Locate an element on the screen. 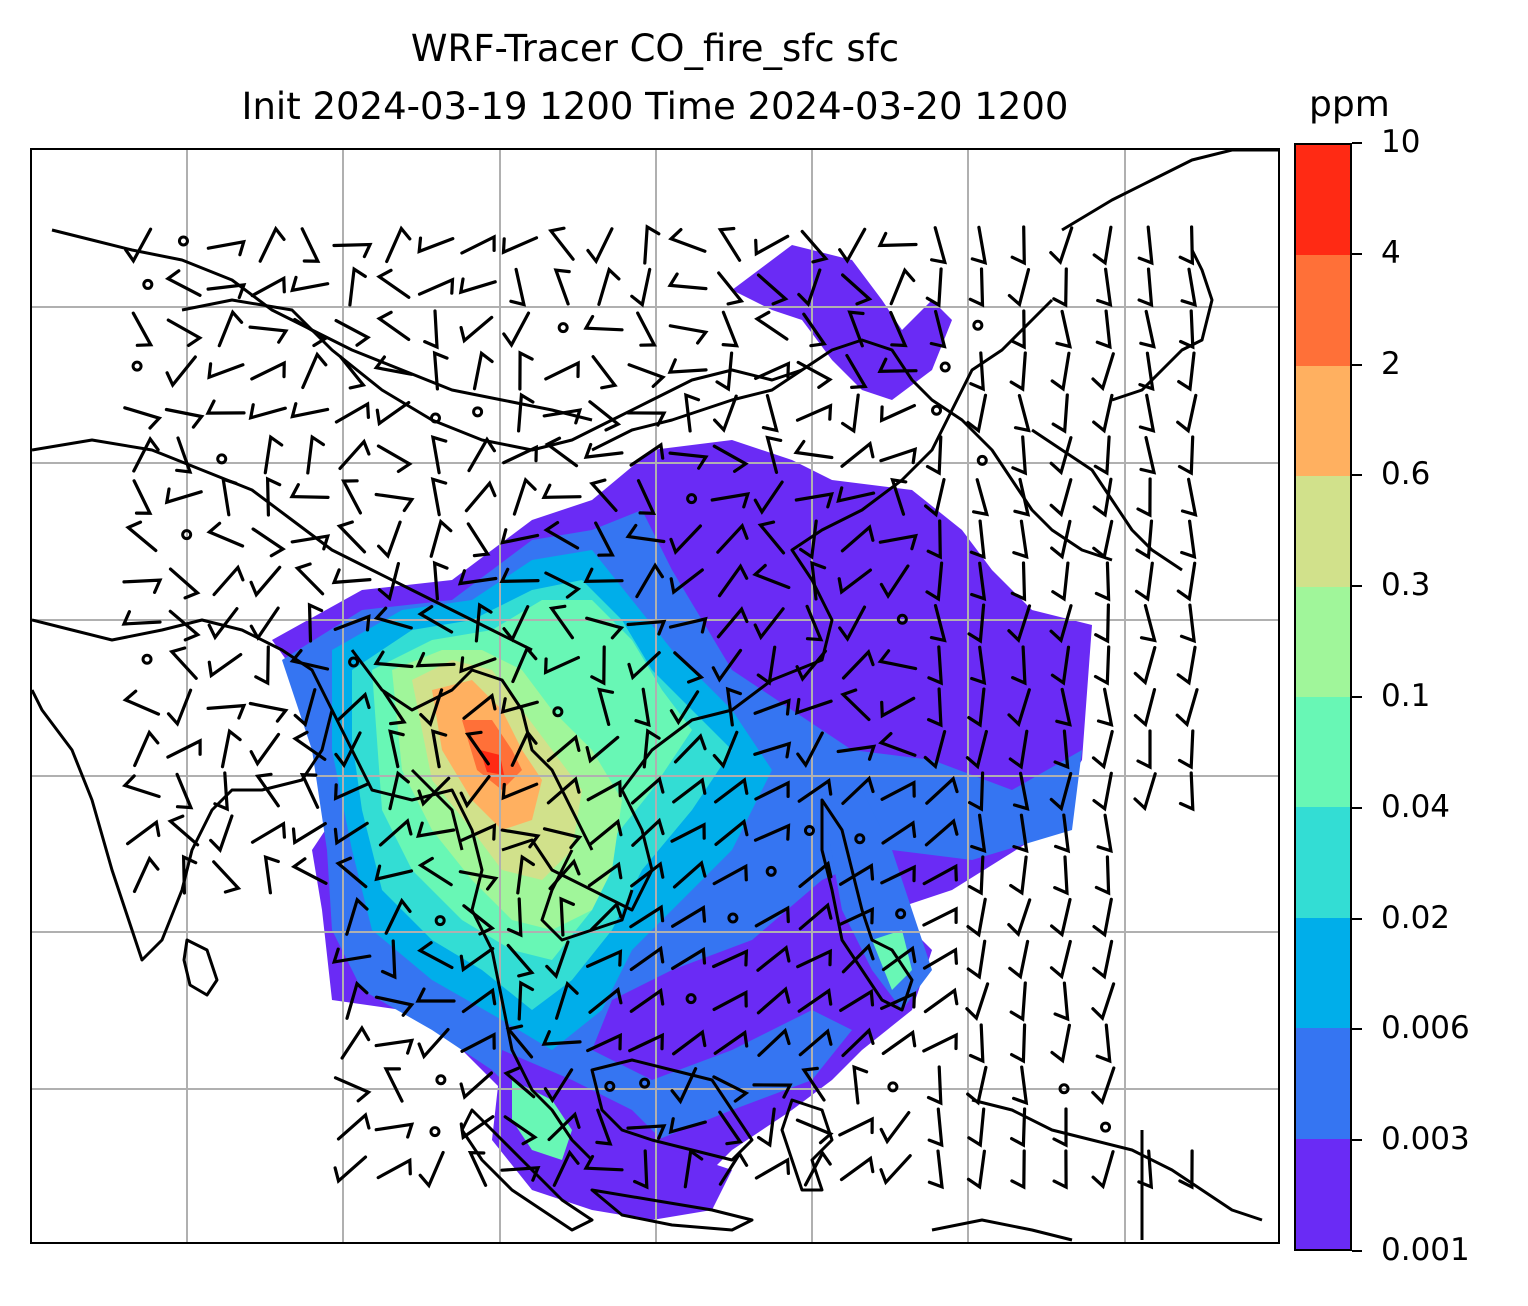 The height and width of the screenshot is (1306, 1528). colorbar-unit-label: ppm is located at coordinates (1349, 104).